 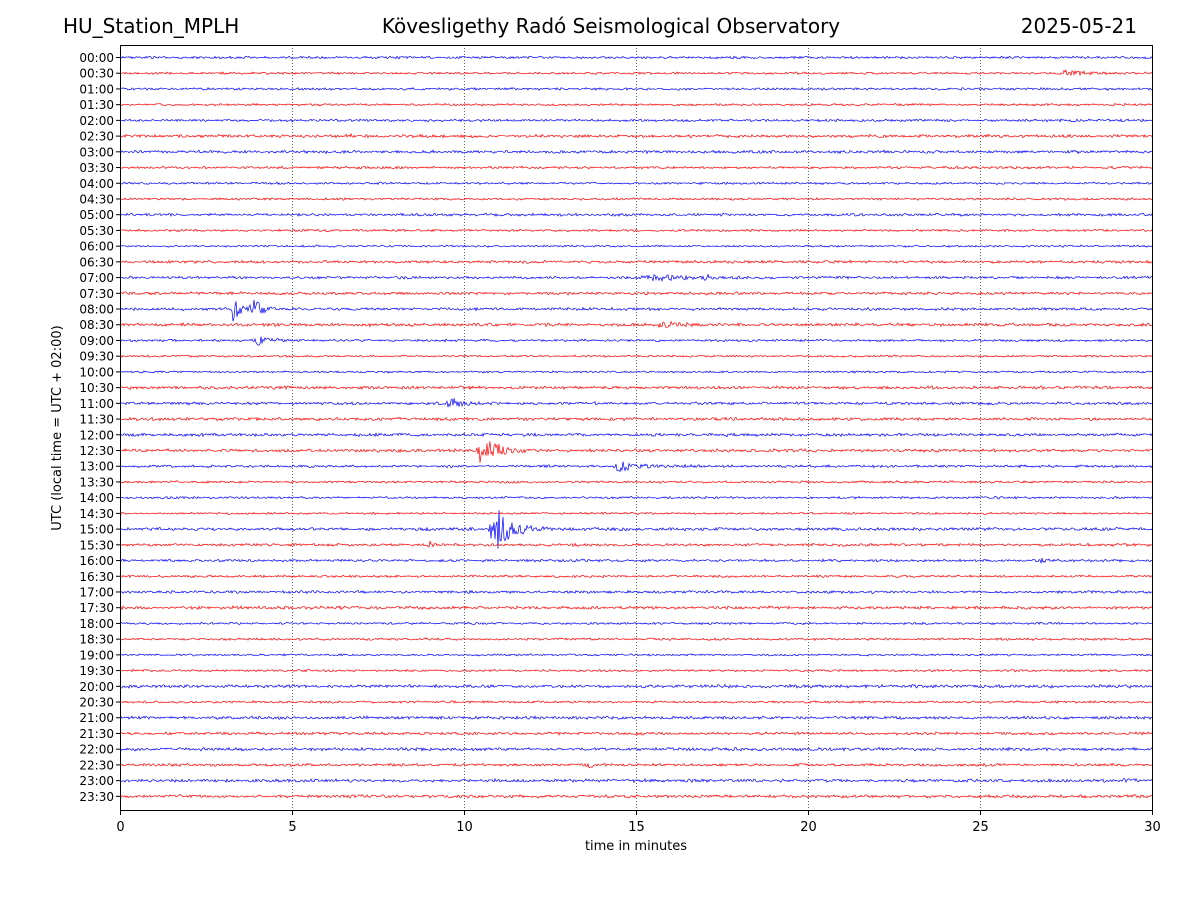 I want to click on row-time-label: 05:30, so click(x=96, y=231).